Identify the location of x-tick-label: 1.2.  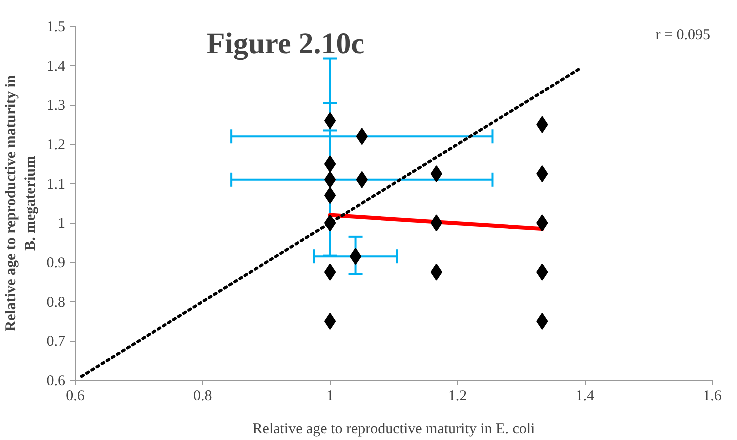
(458, 396).